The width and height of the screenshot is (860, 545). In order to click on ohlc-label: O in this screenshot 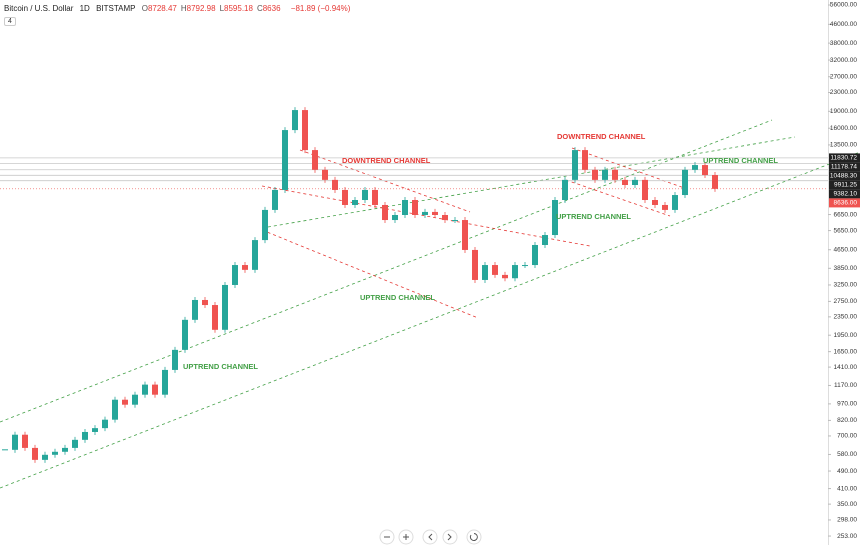, I will do `click(144, 8)`.